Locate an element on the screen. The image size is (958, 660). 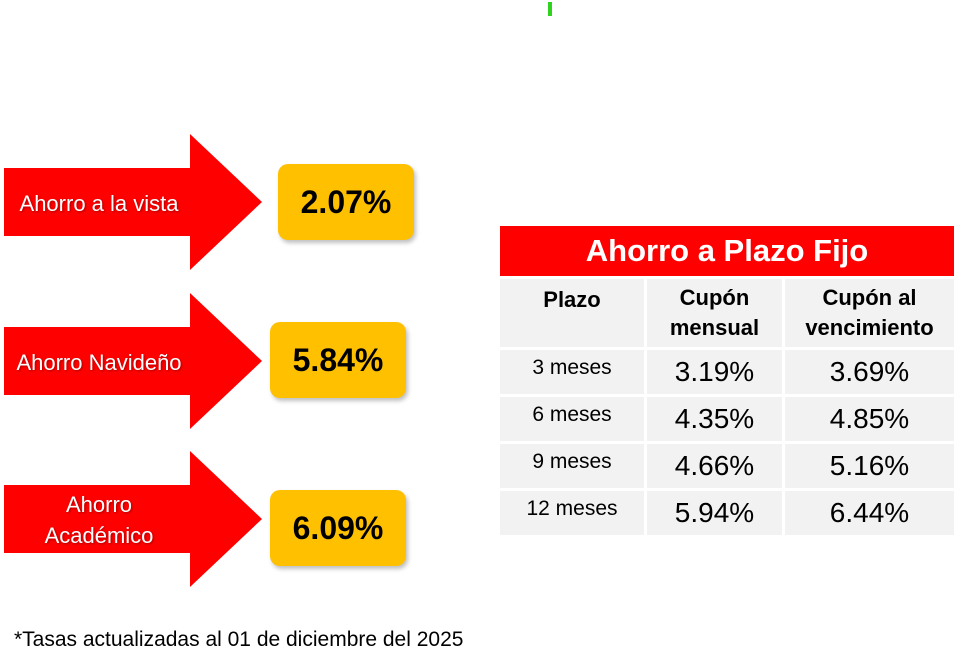
cell-cupon-vencimiento: 6.44% is located at coordinates (869, 513).